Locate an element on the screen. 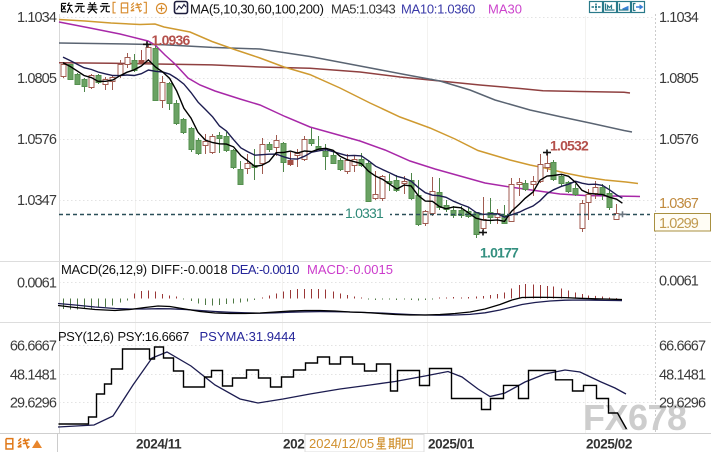 Image resolution: width=711 pixels, height=457 pixels. svg-text: 1.0177 is located at coordinates (499, 253).